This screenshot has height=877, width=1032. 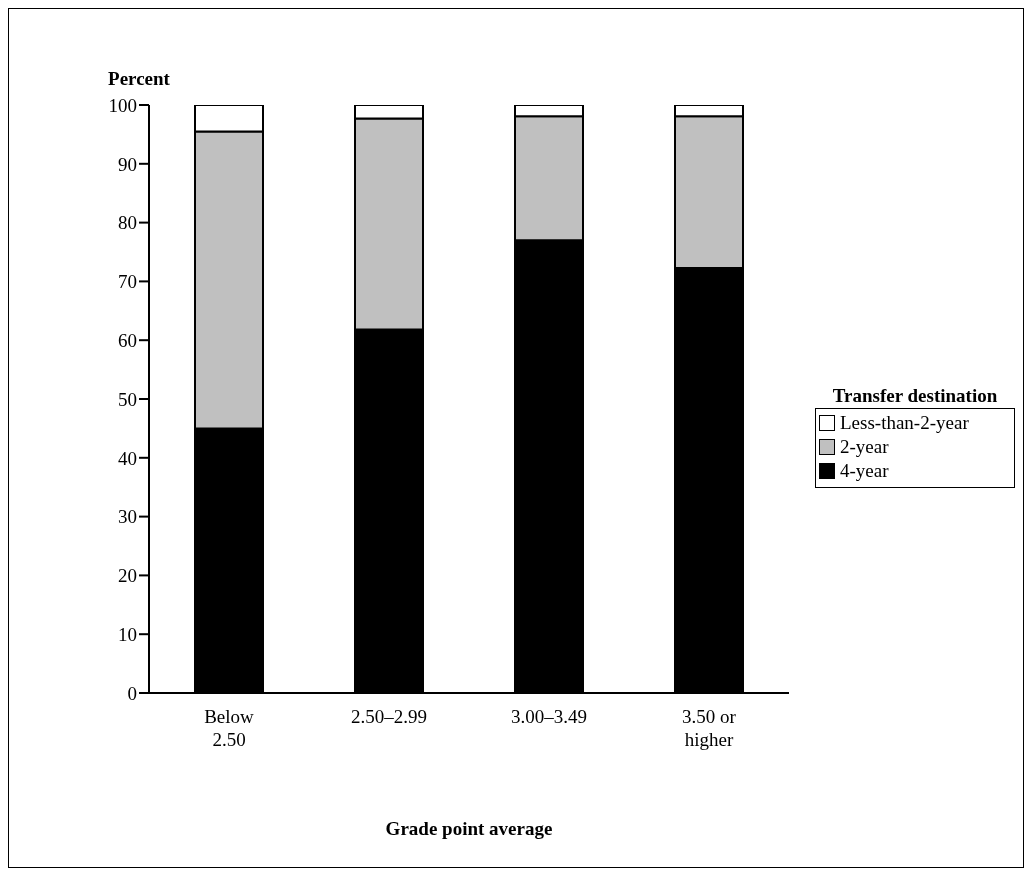 I want to click on y-tick-label: 90, so click(x=127, y=164).